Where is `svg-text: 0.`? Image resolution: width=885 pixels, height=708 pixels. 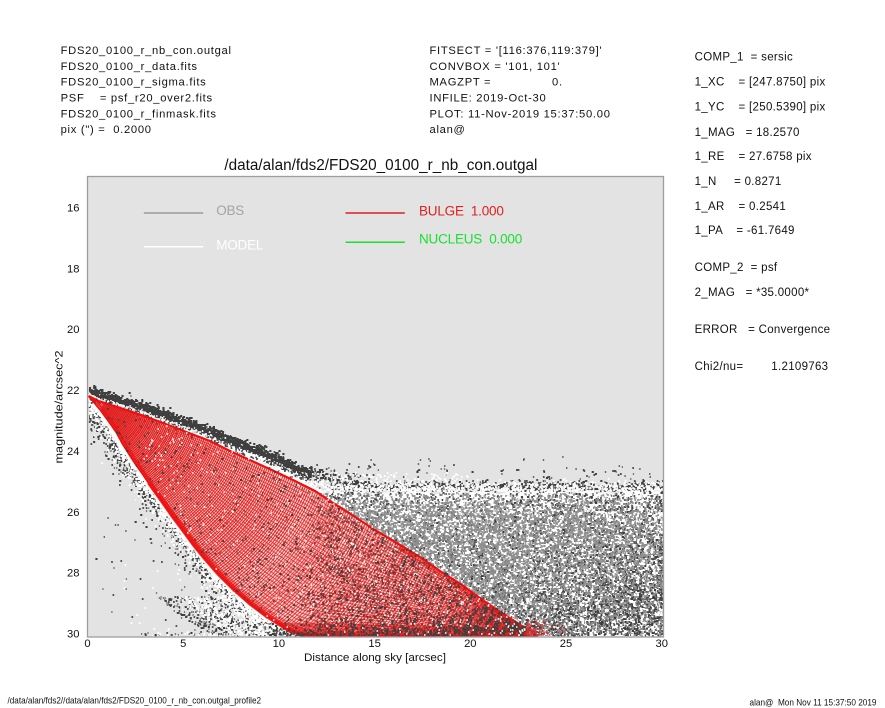
svg-text: 0. is located at coordinates (557, 83).